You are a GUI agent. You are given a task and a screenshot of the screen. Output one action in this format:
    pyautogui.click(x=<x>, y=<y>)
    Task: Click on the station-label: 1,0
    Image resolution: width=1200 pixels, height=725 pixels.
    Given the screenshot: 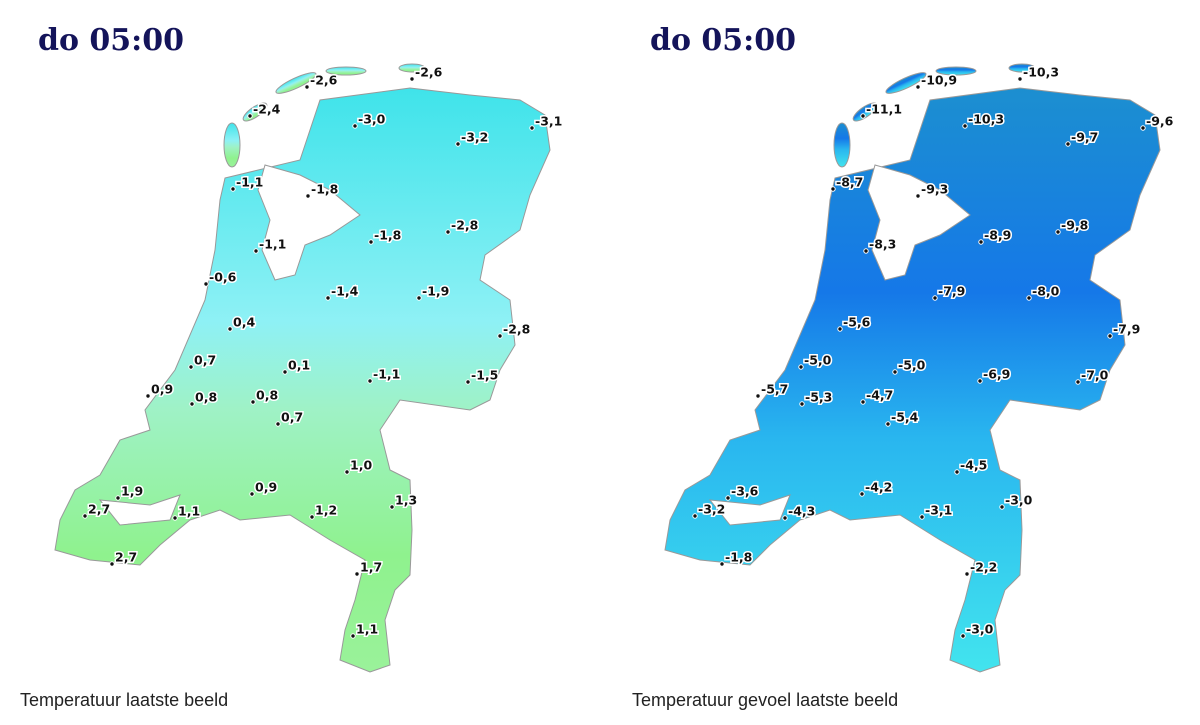 What is the action you would take?
    pyautogui.click(x=361, y=465)
    